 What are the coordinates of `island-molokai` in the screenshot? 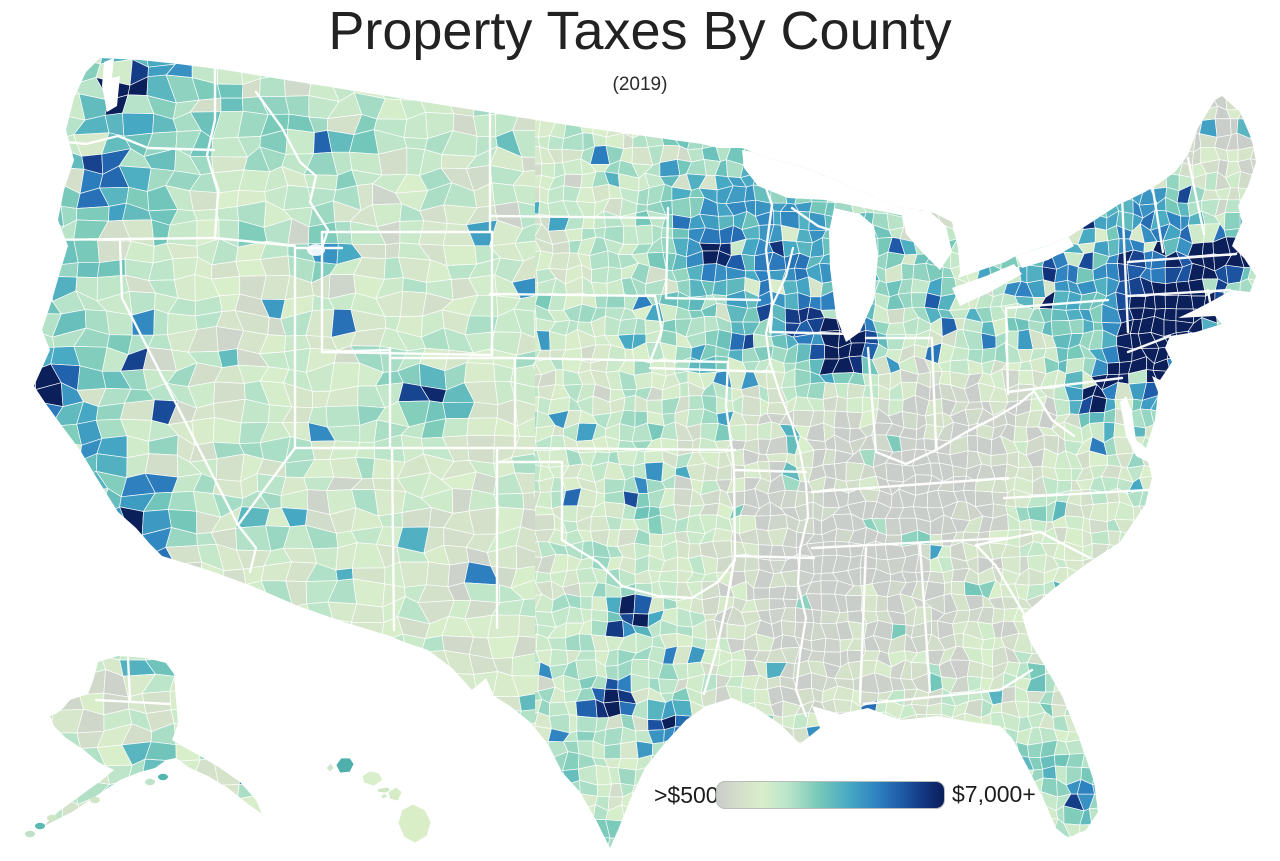 It's located at (384, 790).